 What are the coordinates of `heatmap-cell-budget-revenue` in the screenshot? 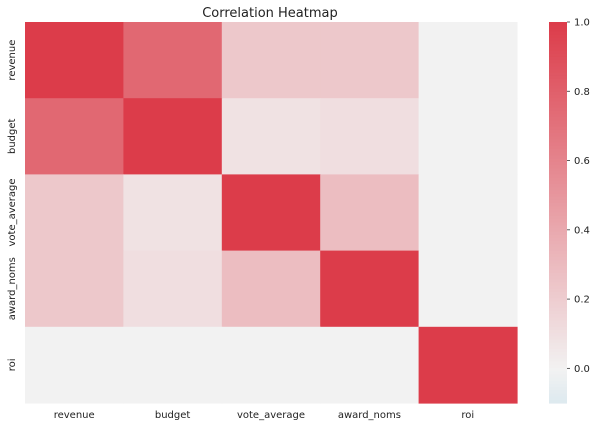 It's located at (74, 136).